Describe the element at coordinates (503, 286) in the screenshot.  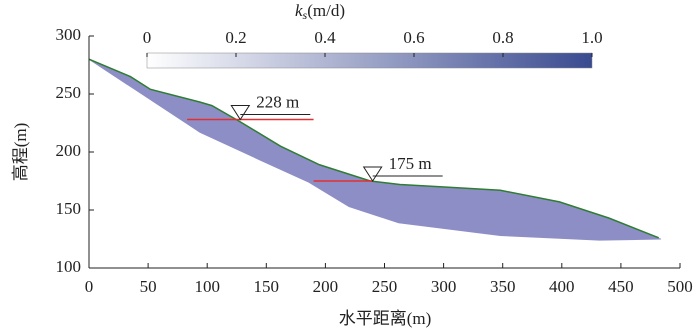
I see `x-tick-label: 350` at that location.